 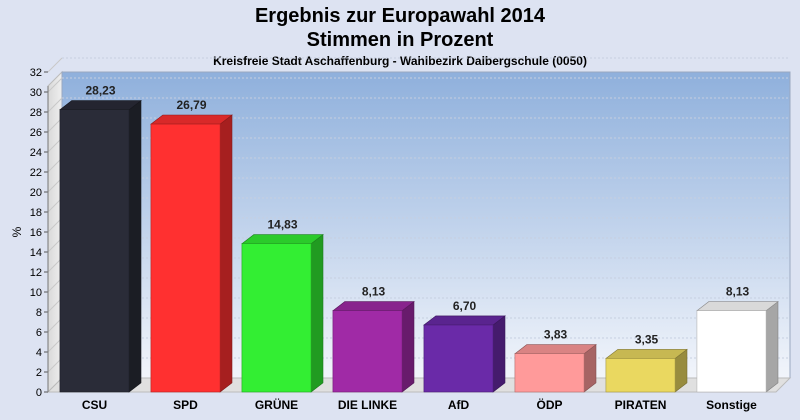 I want to click on y-tick-label: 26, so click(x=36, y=133).